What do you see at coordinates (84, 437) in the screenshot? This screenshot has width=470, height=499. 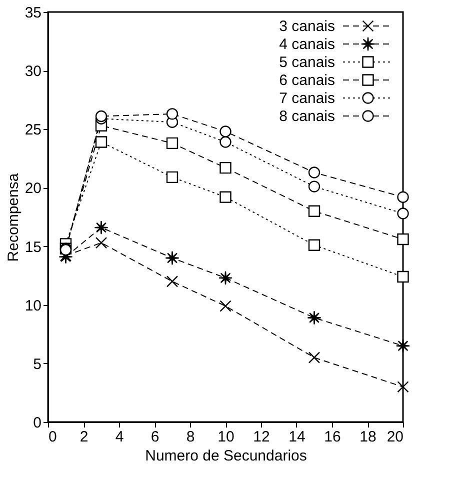 I see `x-tick-label: 2` at bounding box center [84, 437].